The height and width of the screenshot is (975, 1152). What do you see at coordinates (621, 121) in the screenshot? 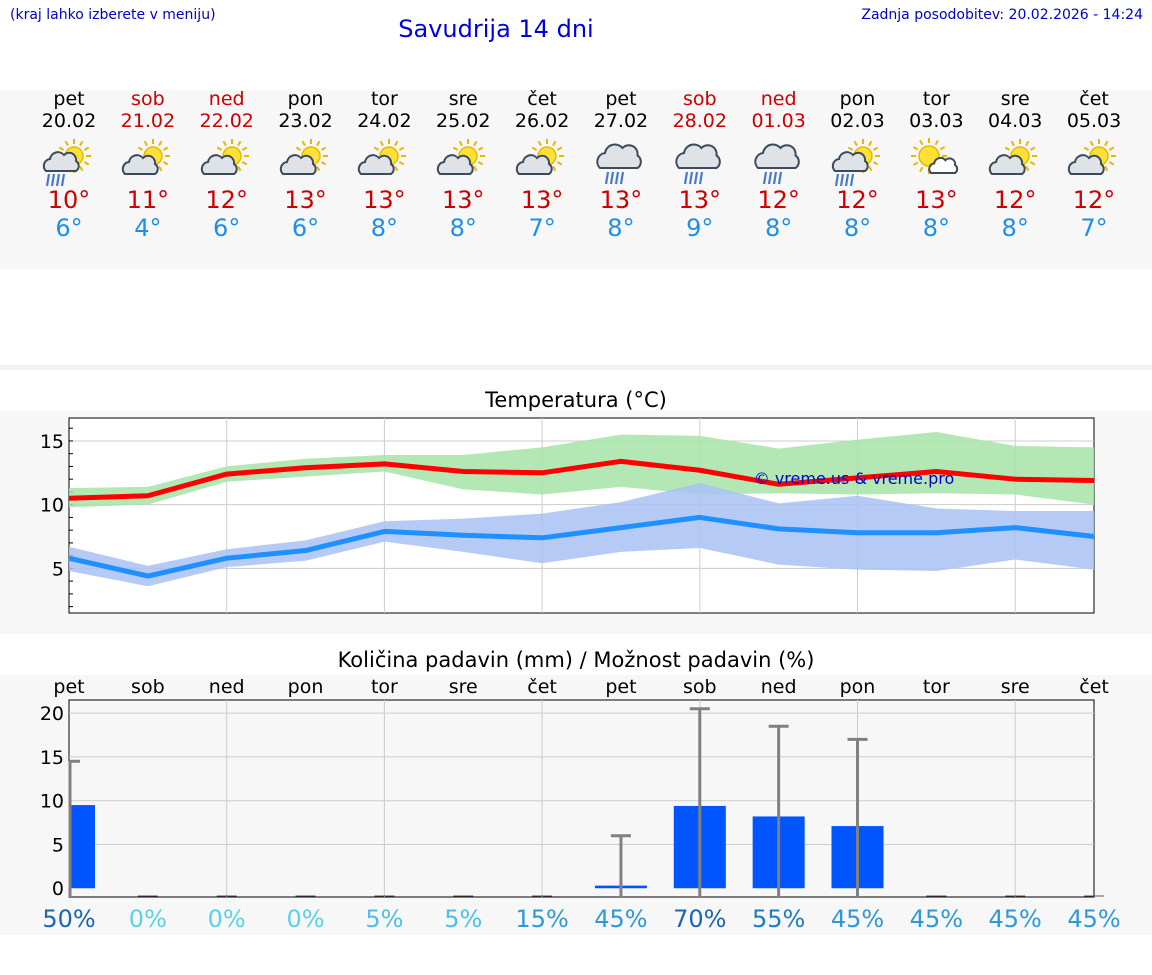
I see `day-date: 27.02` at bounding box center [621, 121].